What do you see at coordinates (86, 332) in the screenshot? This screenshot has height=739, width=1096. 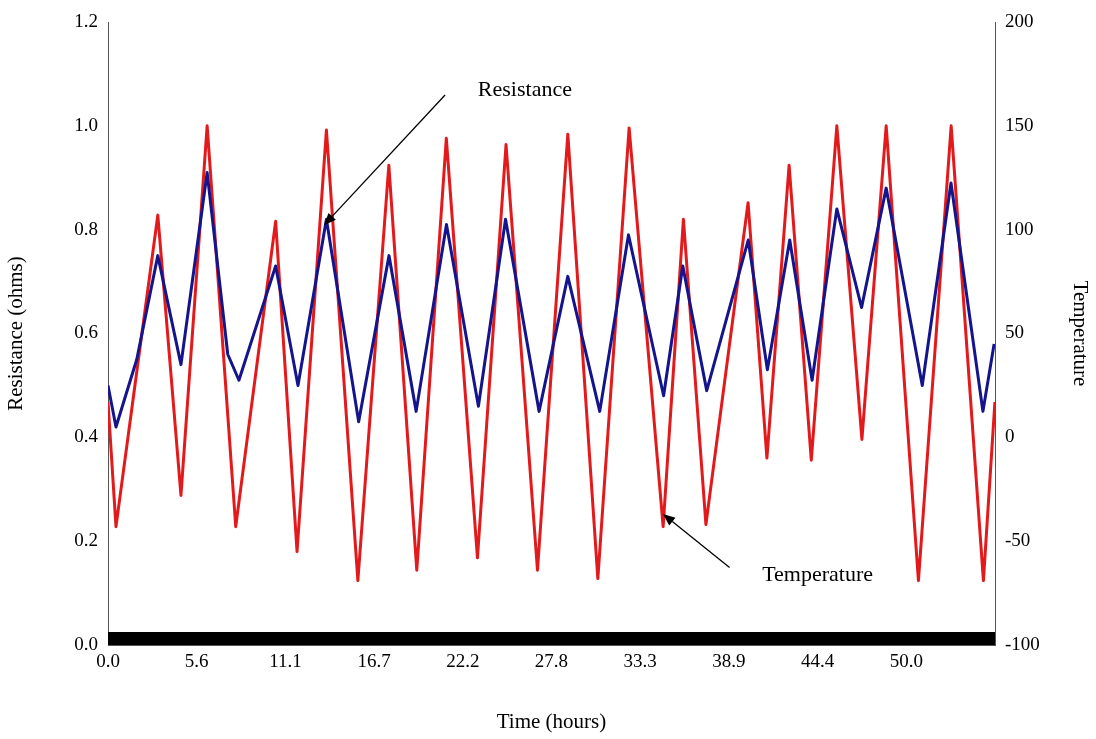 I see `y-tick-label: 0.6` at bounding box center [86, 332].